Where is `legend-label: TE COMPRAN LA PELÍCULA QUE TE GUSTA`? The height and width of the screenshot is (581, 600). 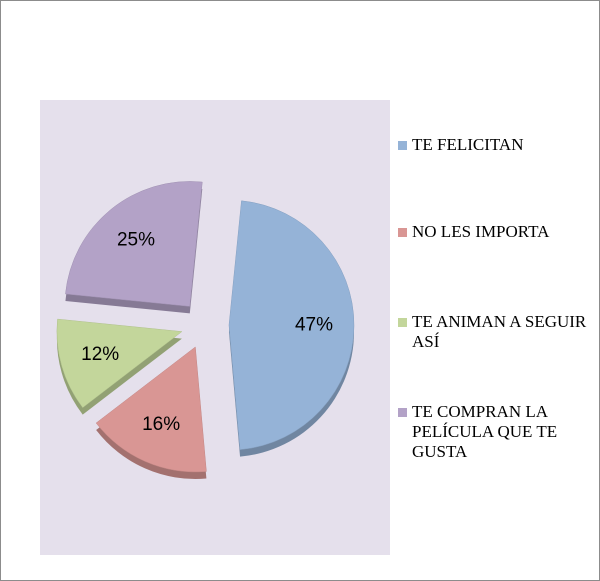 legend-label: TE COMPRAN LA PELÍCULA QUE TE GUSTA is located at coordinates (485, 431).